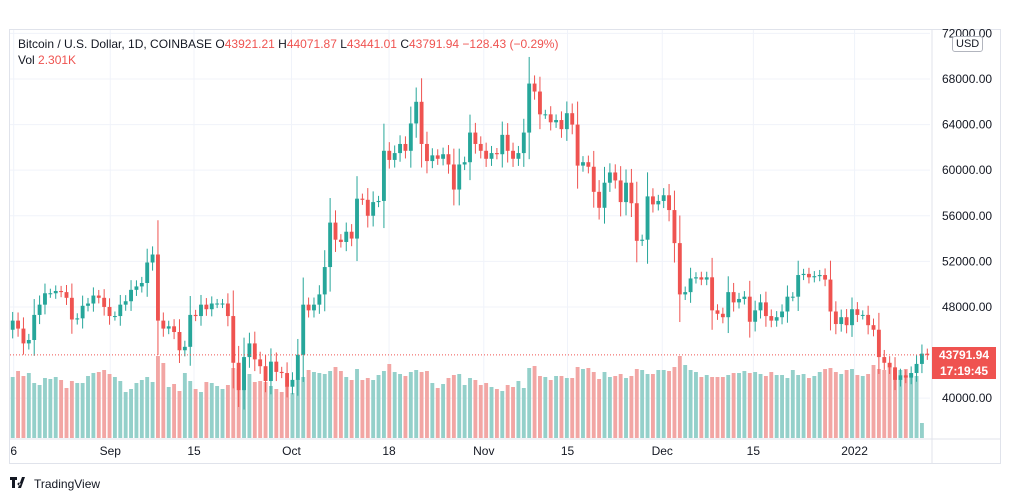 The height and width of the screenshot is (501, 1012). Describe the element at coordinates (282, 44) in the screenshot. I see `high-label: H` at that location.